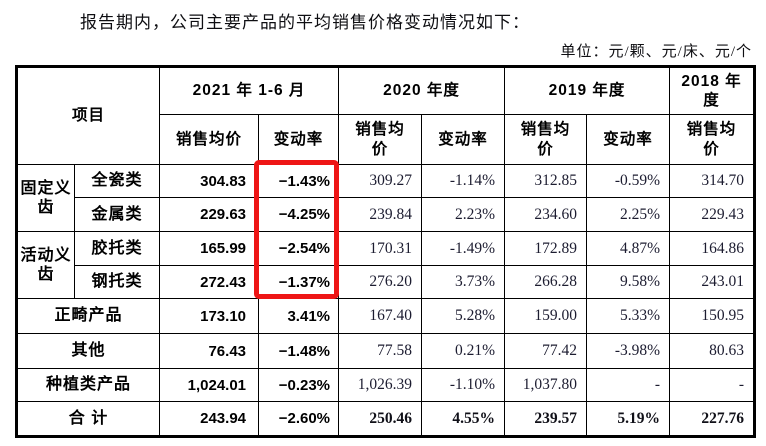 This screenshot has width=766, height=446. What do you see at coordinates (209, 316) in the screenshot?
I see `table-cell: 173.10` at bounding box center [209, 316].